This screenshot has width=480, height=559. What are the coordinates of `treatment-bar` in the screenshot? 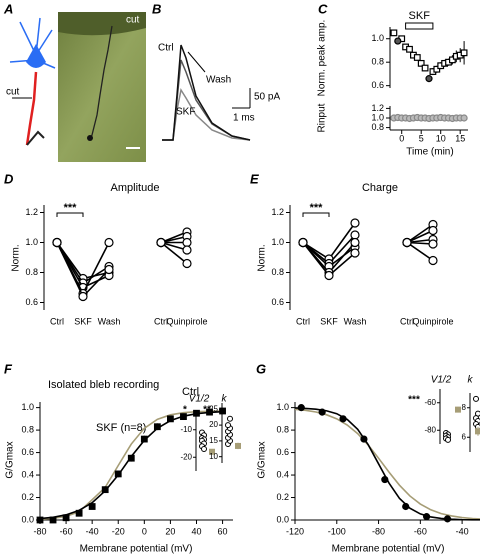 It's located at (419, 26).